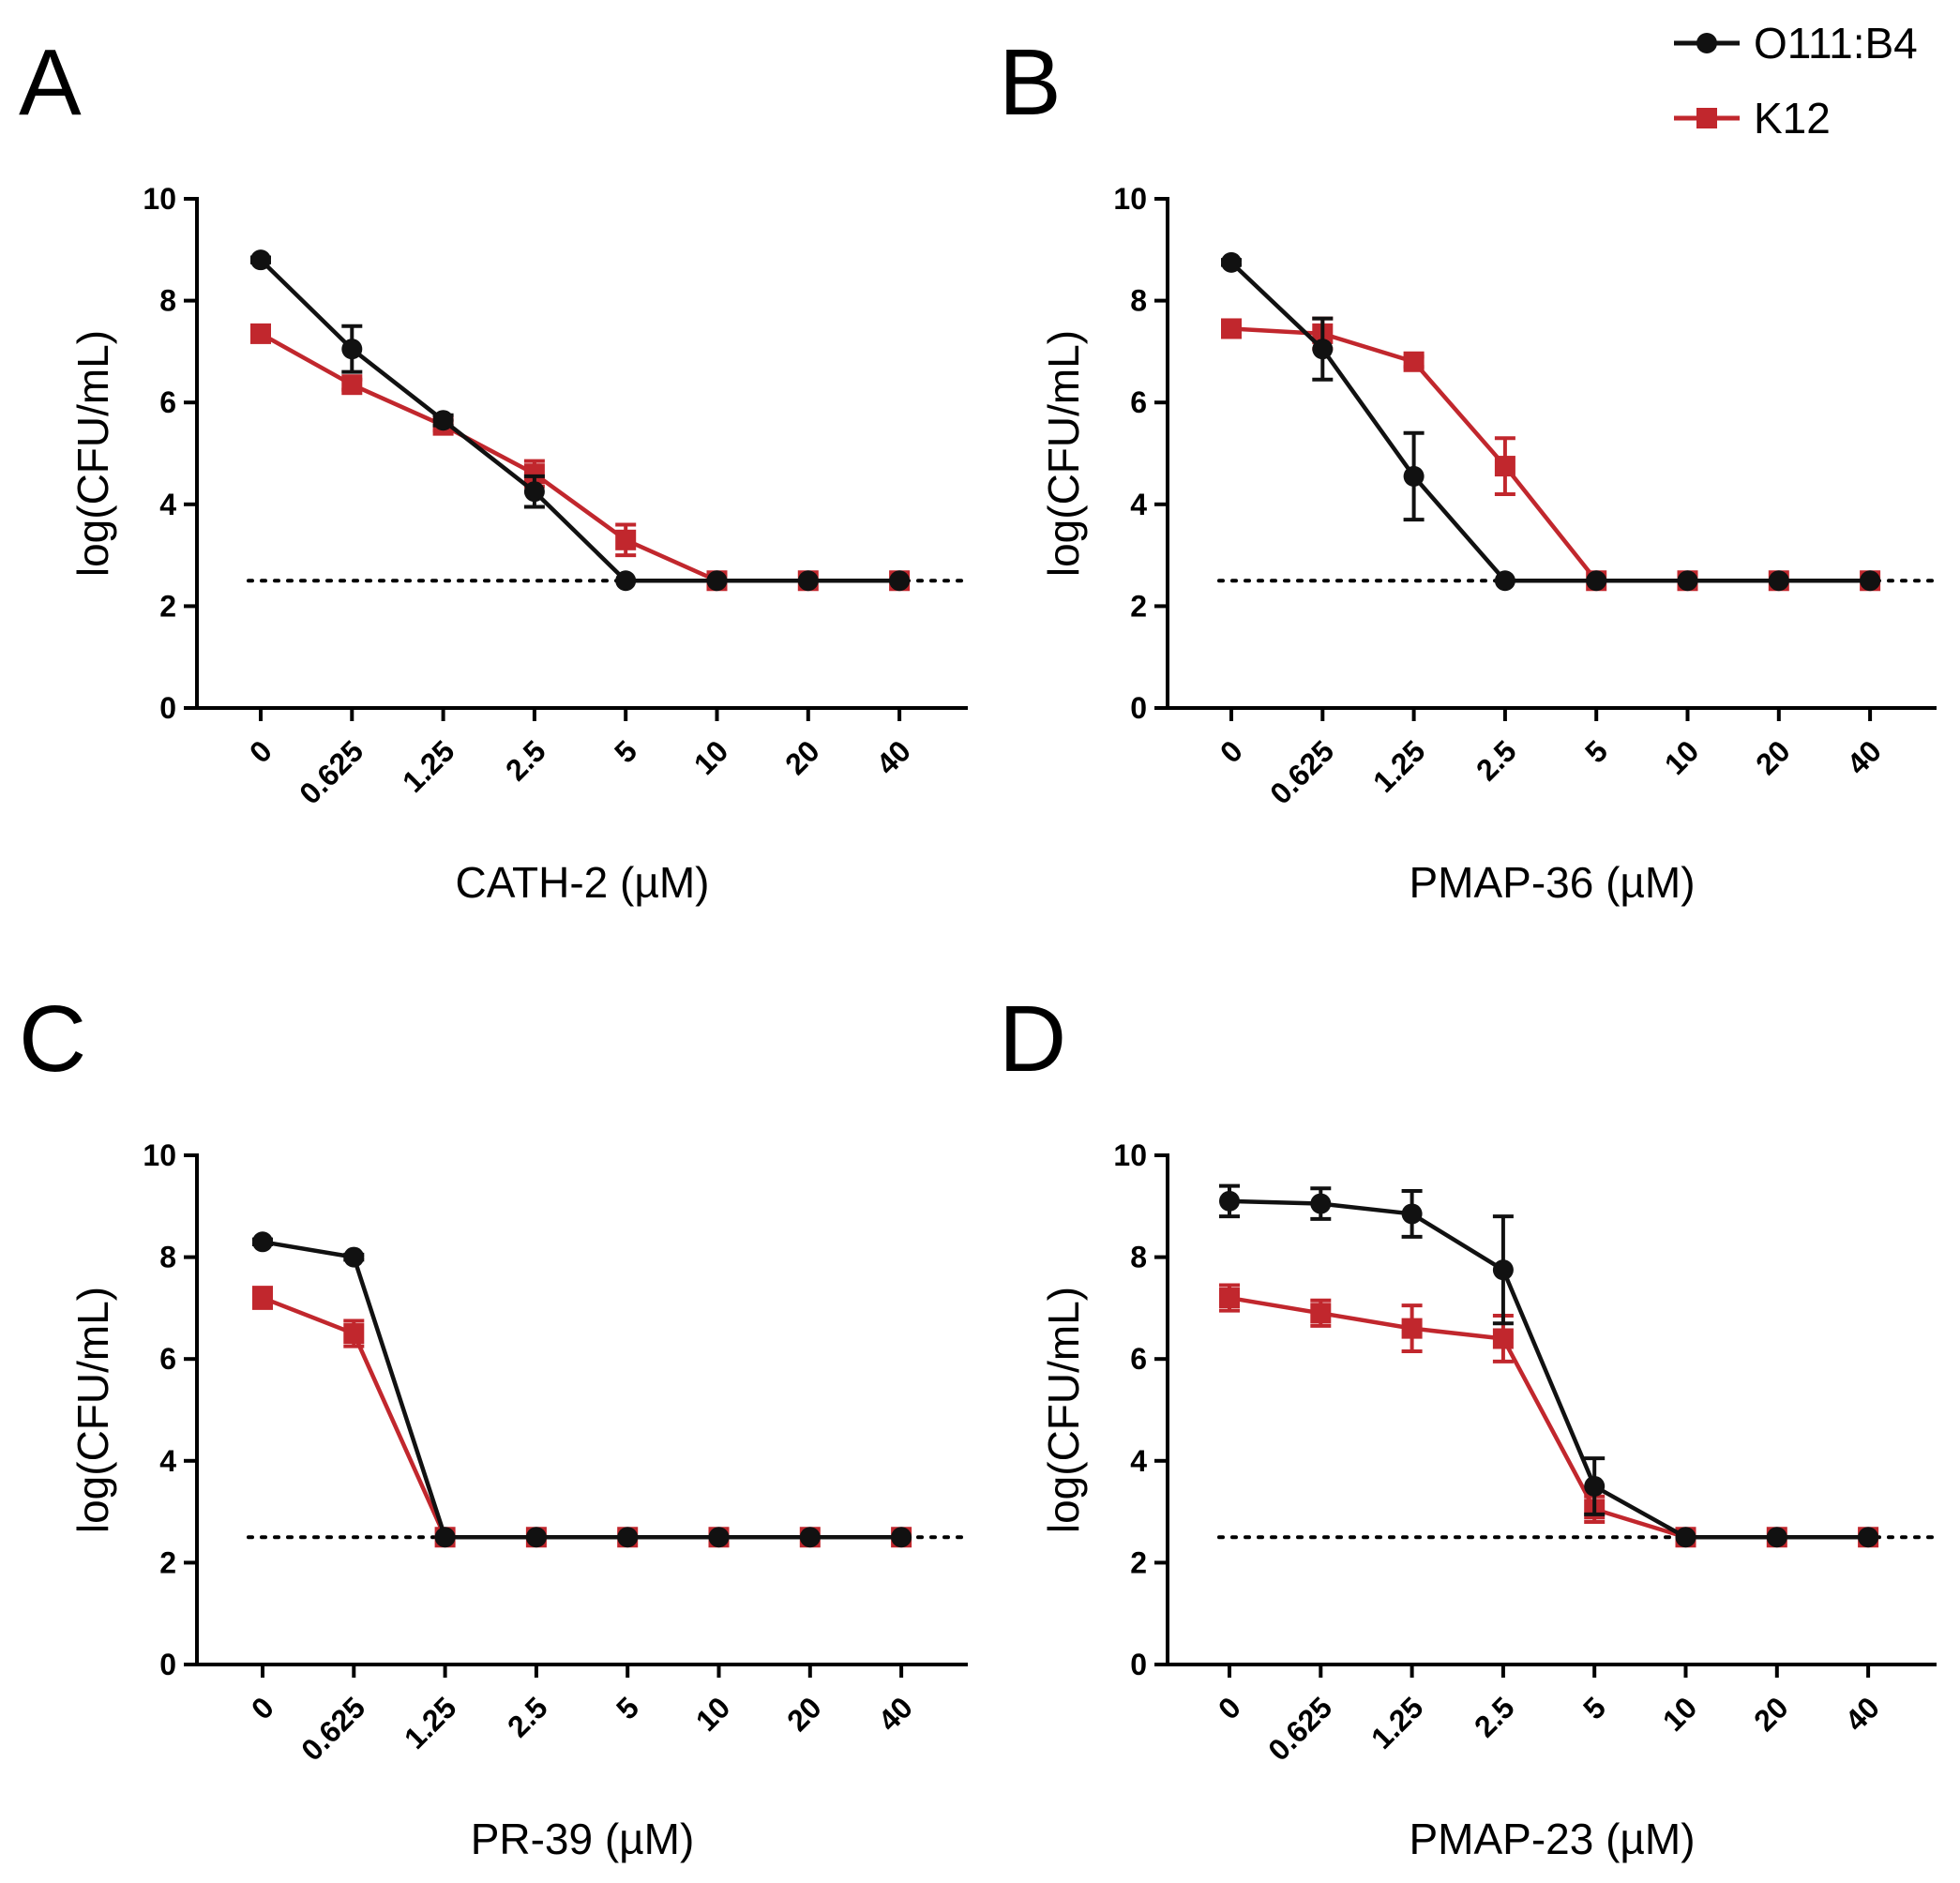 This screenshot has width=1960, height=1883. What do you see at coordinates (167, 301) in the screenshot?
I see `y-tick-label: 8` at bounding box center [167, 301].